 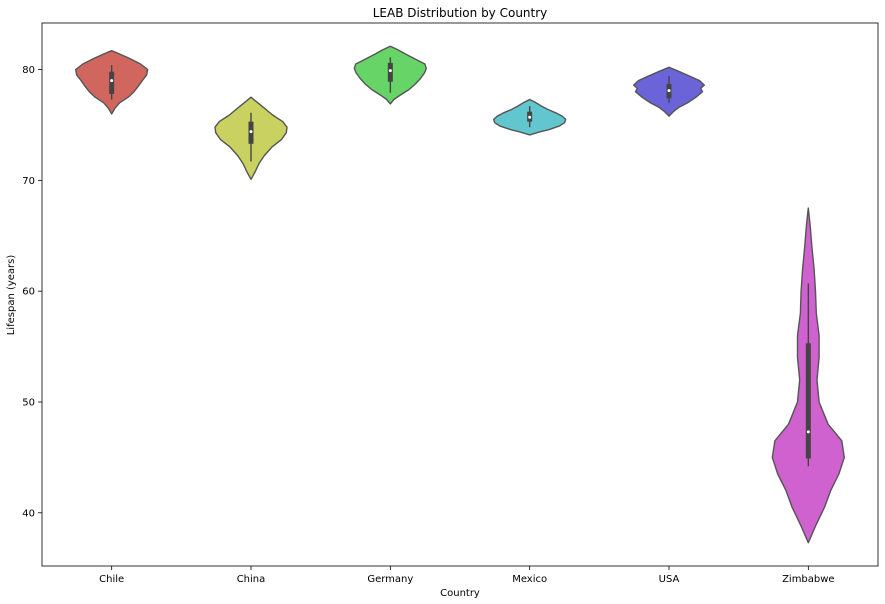 I want to click on x-axis-label: Country, so click(x=460, y=593).